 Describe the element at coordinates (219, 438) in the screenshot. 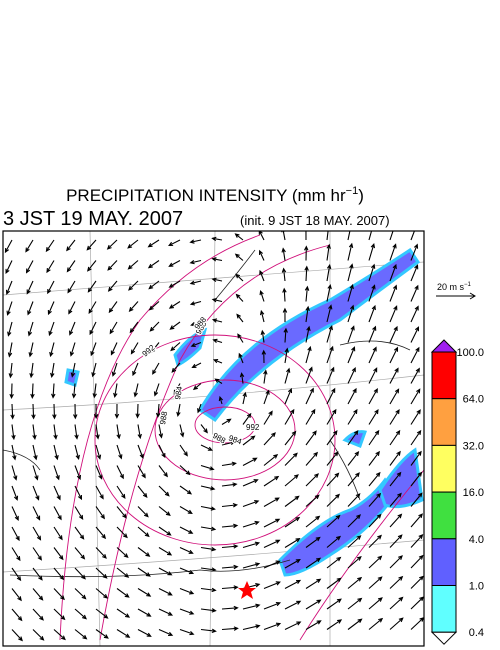

I see `contour-label: 988` at that location.